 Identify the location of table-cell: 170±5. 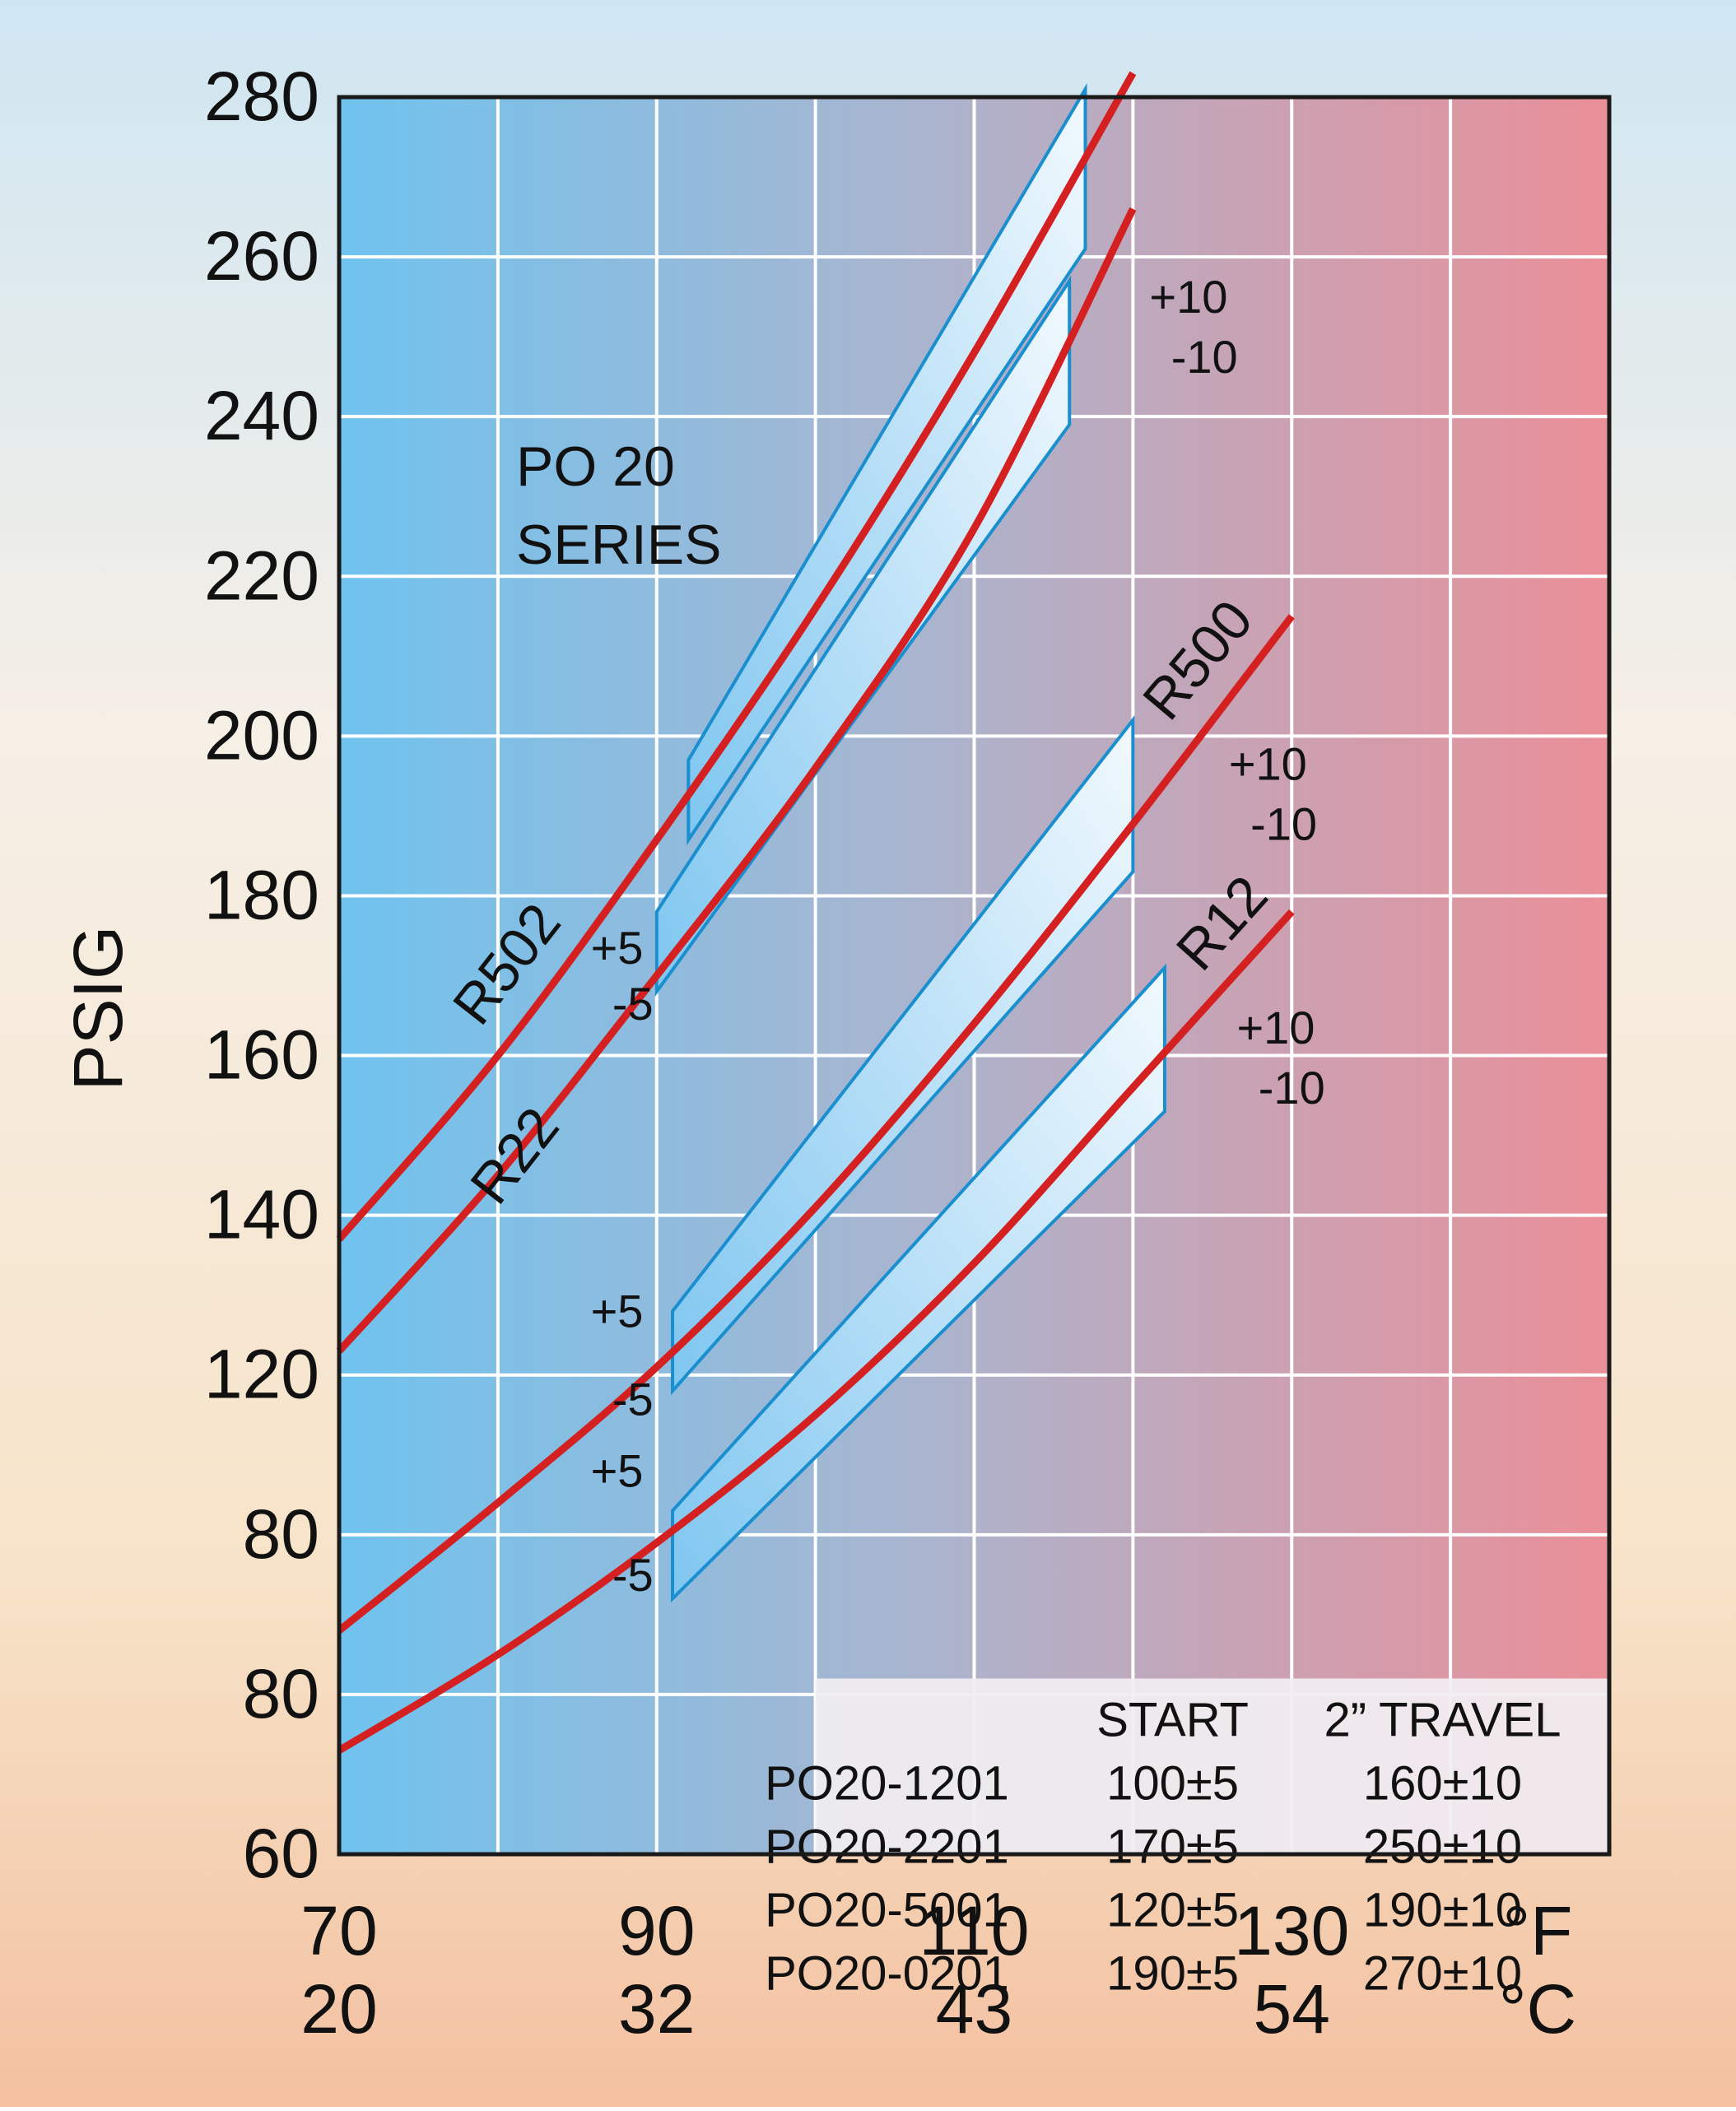
(1172, 1847).